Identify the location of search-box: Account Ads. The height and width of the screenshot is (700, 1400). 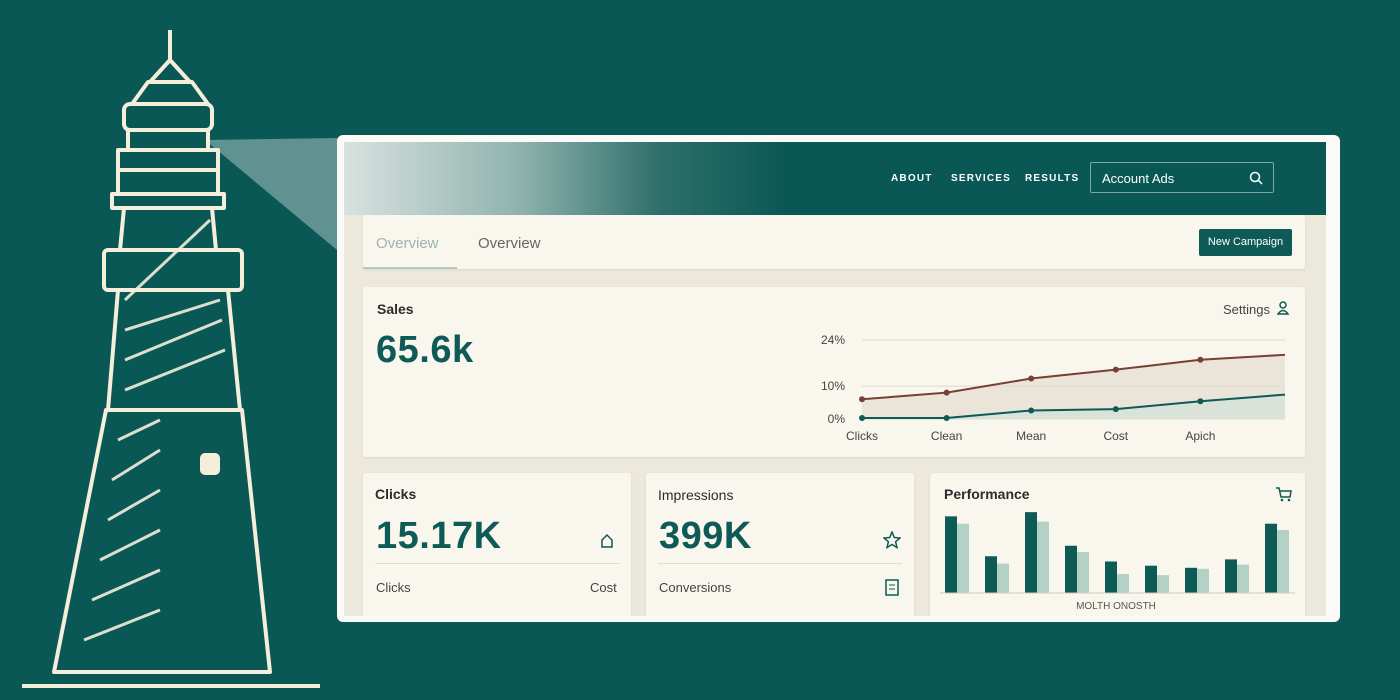
(1182, 177).